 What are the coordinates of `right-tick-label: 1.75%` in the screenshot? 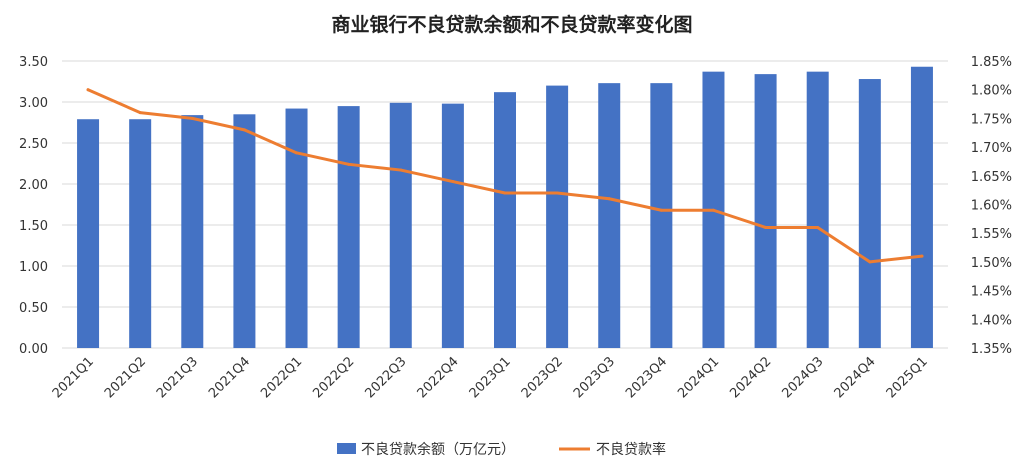 It's located at (991, 119).